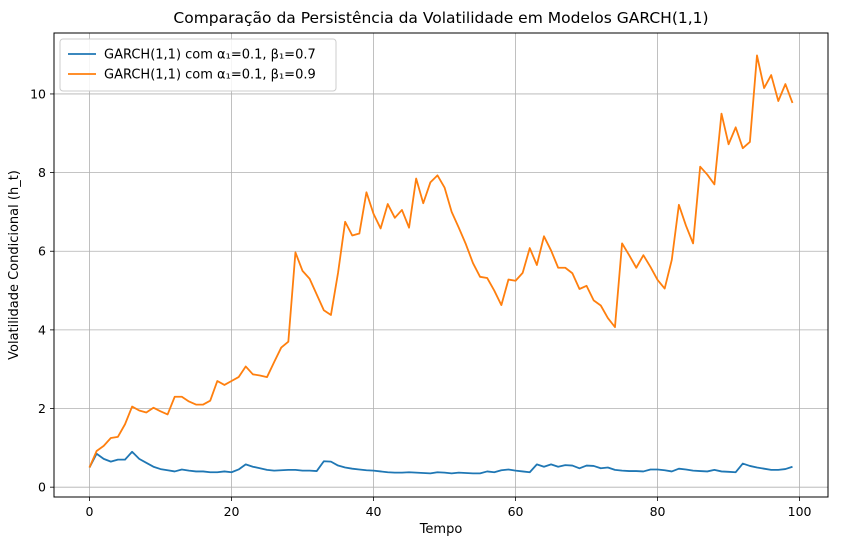  What do you see at coordinates (42, 172) in the screenshot?
I see `y-tick-label: 8` at bounding box center [42, 172].